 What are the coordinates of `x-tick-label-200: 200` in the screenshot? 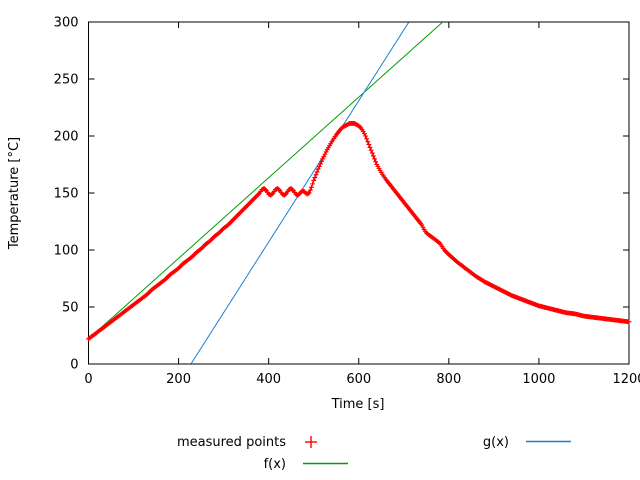 It's located at (178, 379).